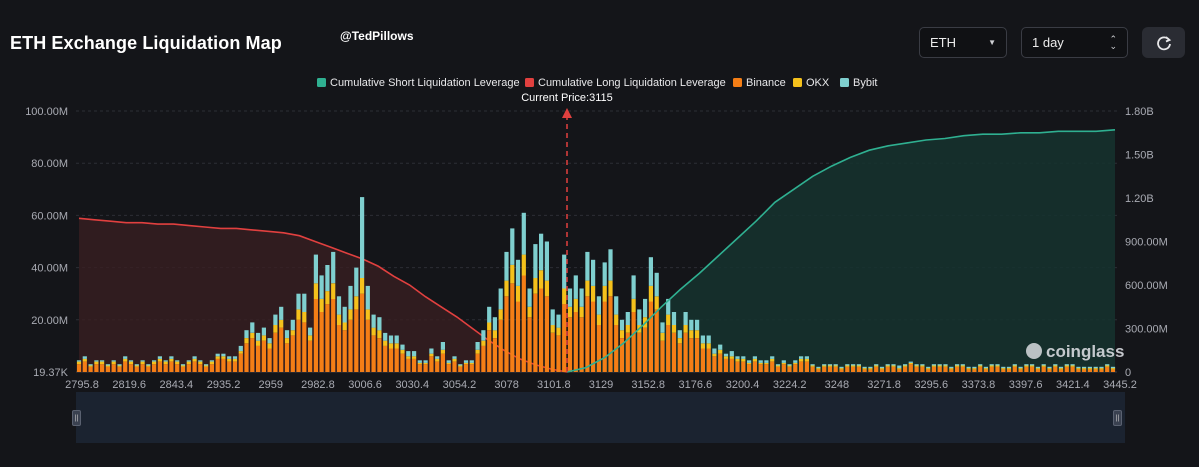 The image size is (1199, 467). What do you see at coordinates (884, 385) in the screenshot?
I see `x-tick-label: 3271.8` at bounding box center [884, 385].